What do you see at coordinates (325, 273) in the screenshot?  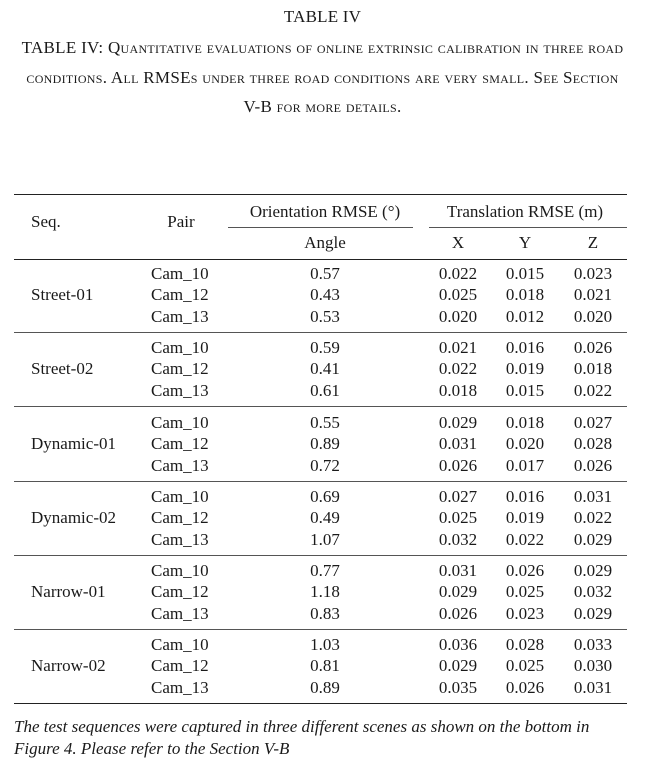 I see `cell-angle: 0.57` at bounding box center [325, 273].